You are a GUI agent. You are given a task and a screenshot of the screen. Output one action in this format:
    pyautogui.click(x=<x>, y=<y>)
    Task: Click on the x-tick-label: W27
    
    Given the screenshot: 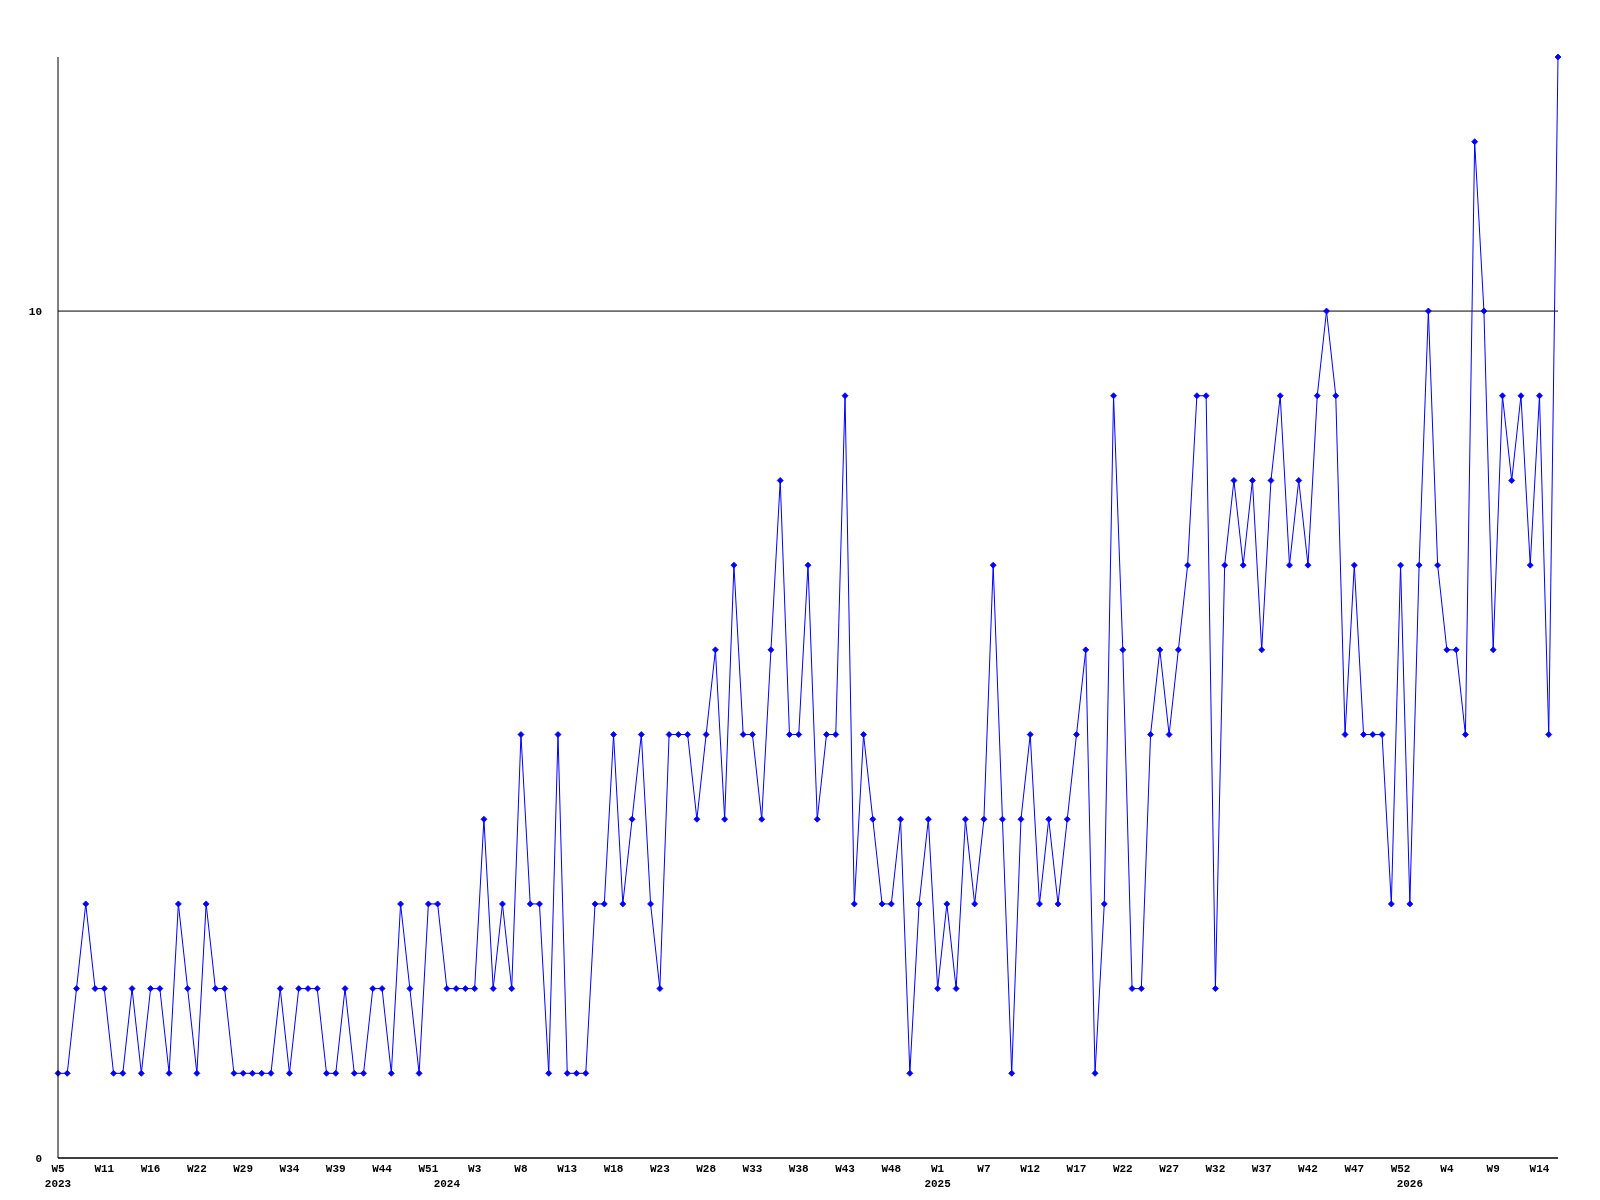 What is the action you would take?
    pyautogui.click(x=1169, y=1169)
    